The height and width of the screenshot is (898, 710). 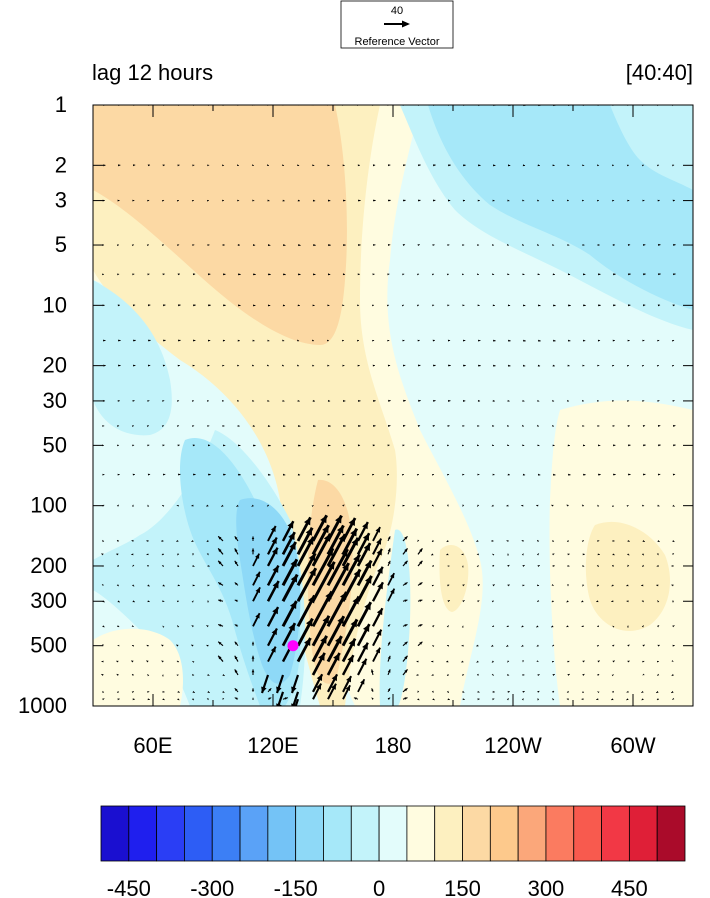 What do you see at coordinates (48, 565) in the screenshot?
I see `y-tick-label: 200` at bounding box center [48, 565].